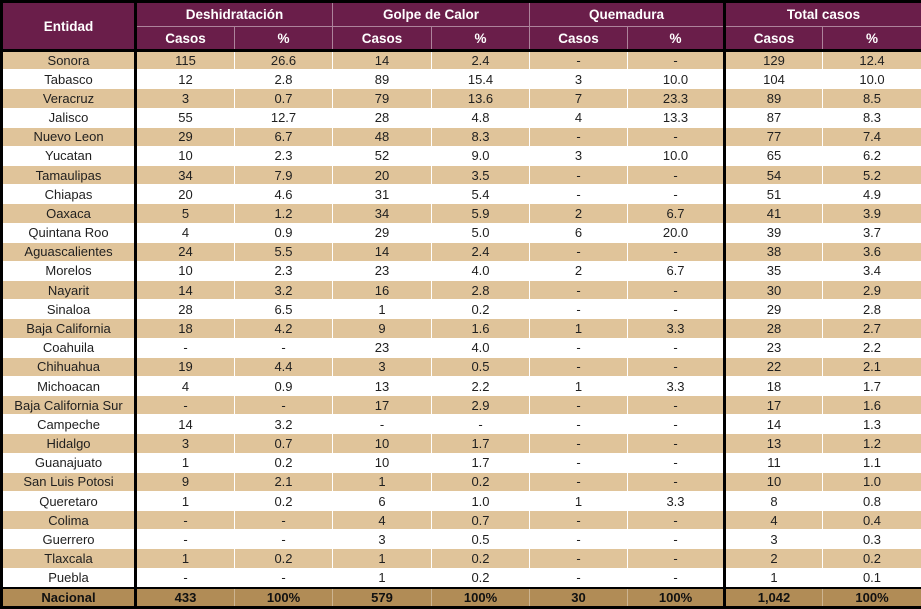 The height and width of the screenshot is (609, 921). What do you see at coordinates (461, 481) in the screenshot?
I see `table-row-san-luis-potosi: San Luis Potosi 9 2.1 1 0.2- -10 1.0` at bounding box center [461, 481].